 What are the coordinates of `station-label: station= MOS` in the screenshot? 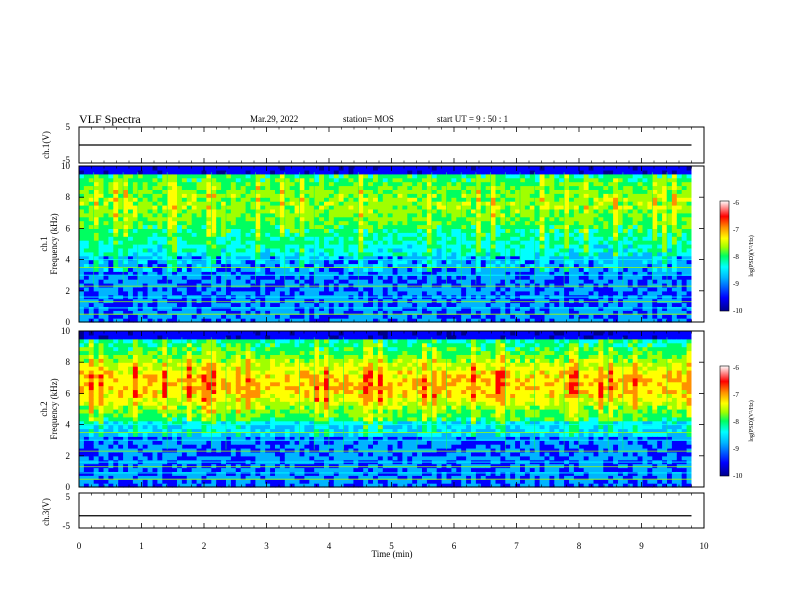 It's located at (368, 119).